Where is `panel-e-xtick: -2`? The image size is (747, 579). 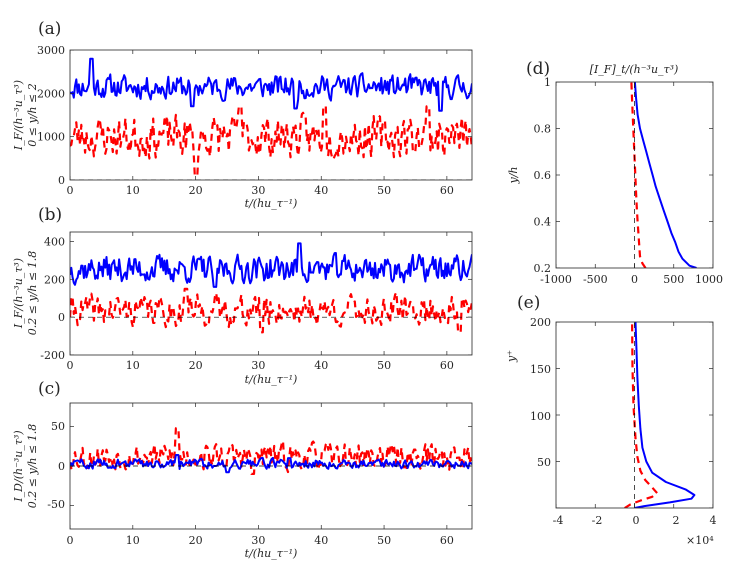
panel-e-xtick: -2 is located at coordinates (597, 520).